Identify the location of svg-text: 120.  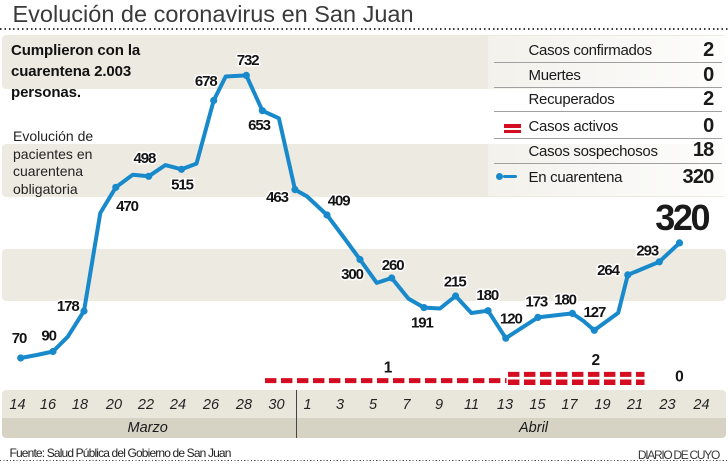
(511, 319).